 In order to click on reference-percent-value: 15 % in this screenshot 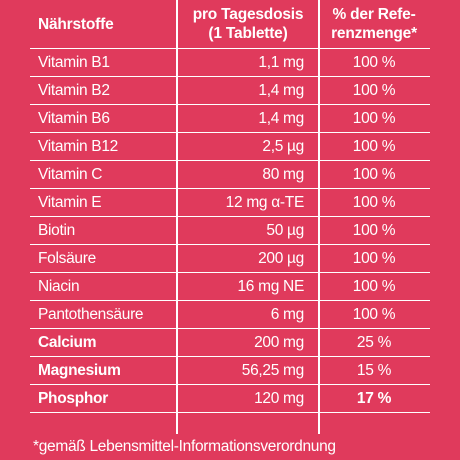, I will do `click(374, 370)`.